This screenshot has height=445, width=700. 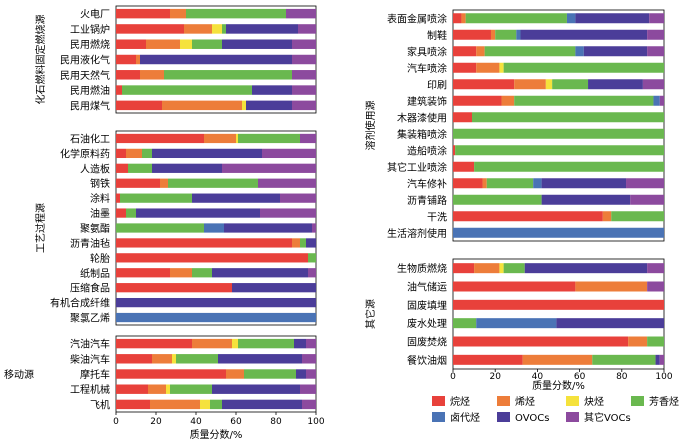 What do you see at coordinates (90, 359) in the screenshot?
I see `category-label: 柴油汽车` at bounding box center [90, 359].